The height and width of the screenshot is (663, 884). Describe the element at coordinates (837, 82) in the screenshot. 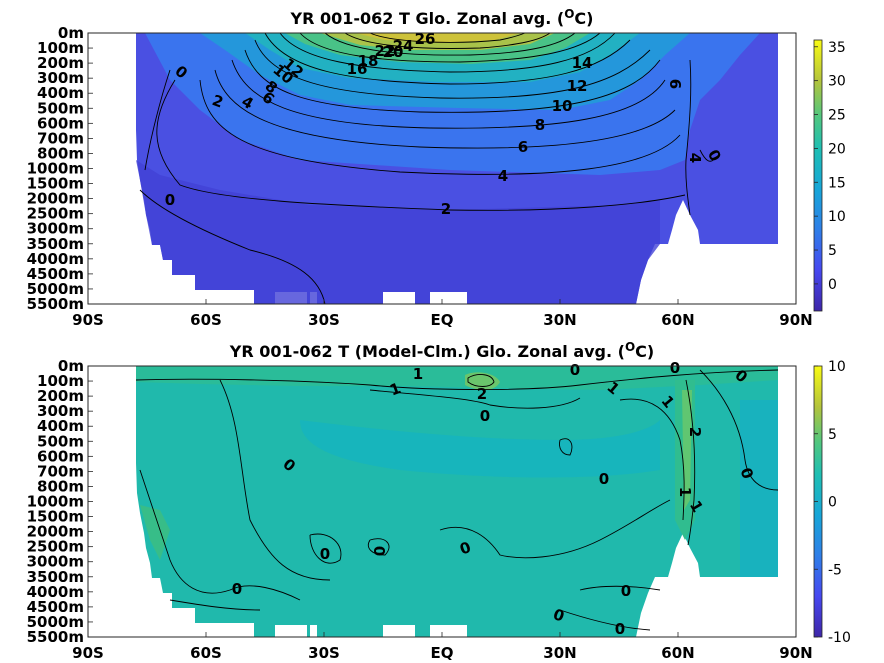

I see `colorbar-tick-label: 30` at that location.